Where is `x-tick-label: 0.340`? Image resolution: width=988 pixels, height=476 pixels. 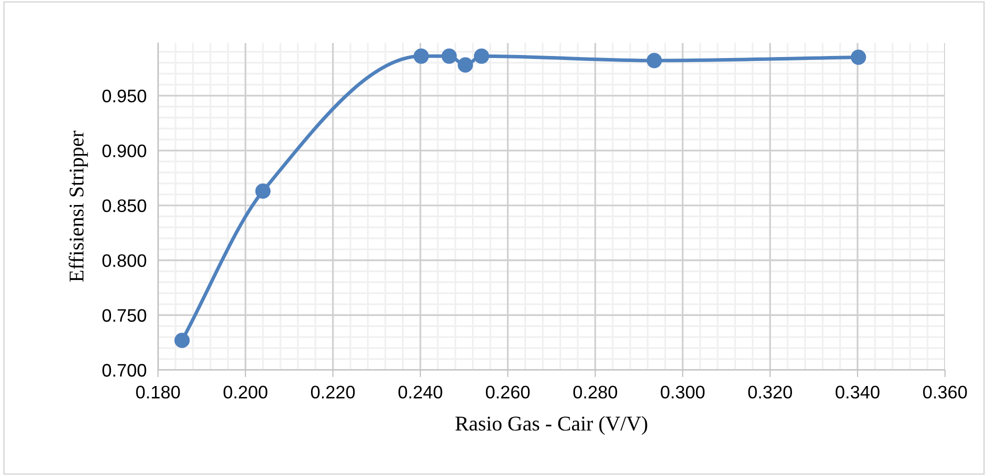
x-tick-label: 0.340 is located at coordinates (858, 392).